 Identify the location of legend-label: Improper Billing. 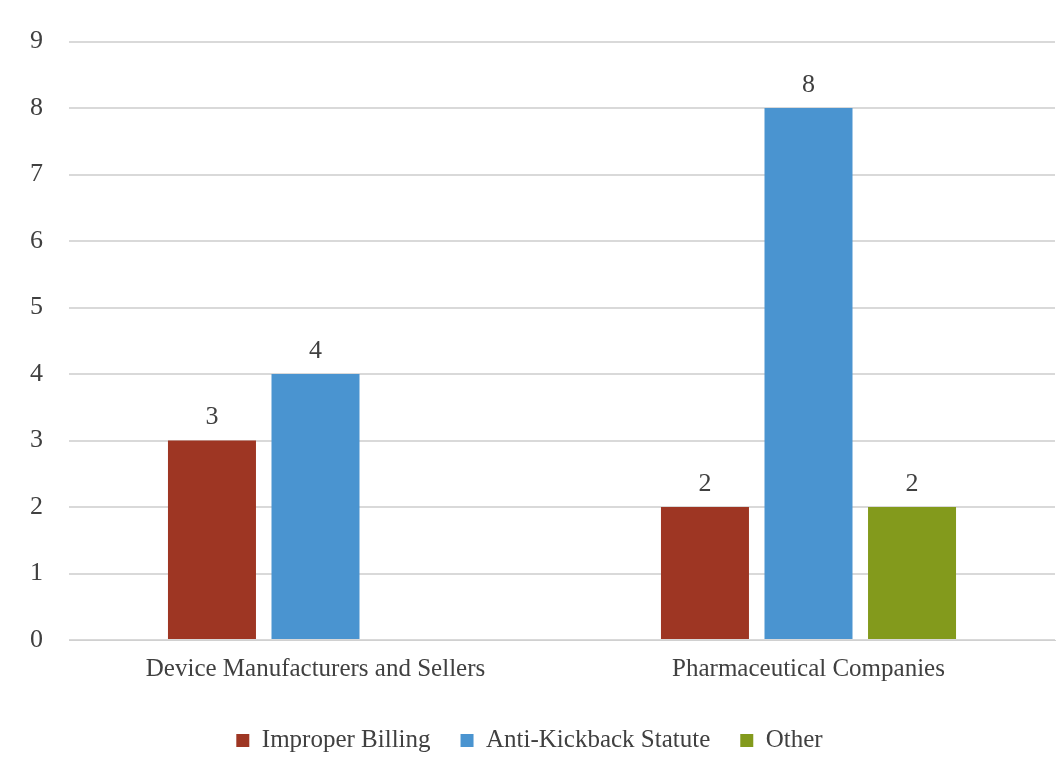
(346, 739).